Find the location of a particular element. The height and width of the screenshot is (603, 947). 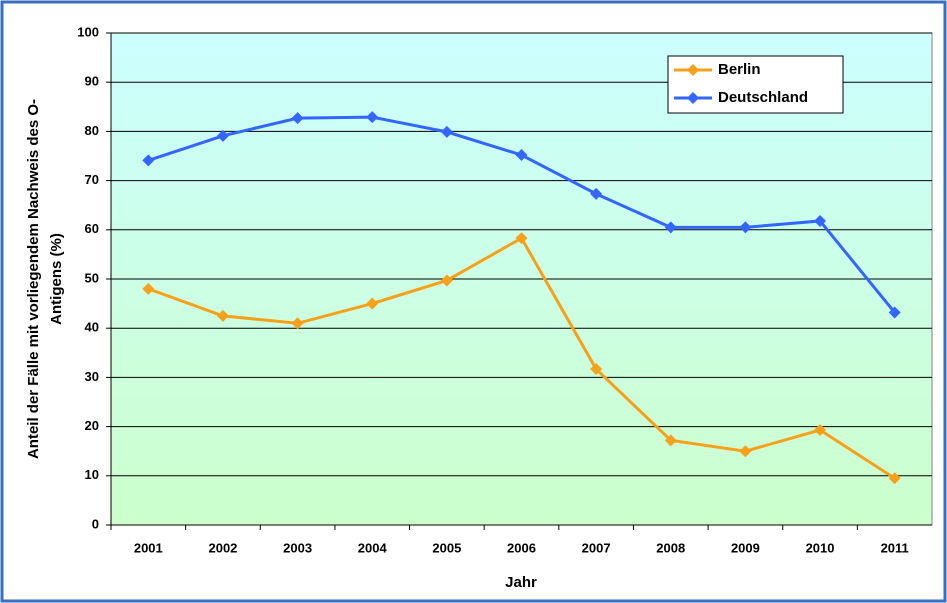

y-tick-label: 10 is located at coordinates (92, 474).